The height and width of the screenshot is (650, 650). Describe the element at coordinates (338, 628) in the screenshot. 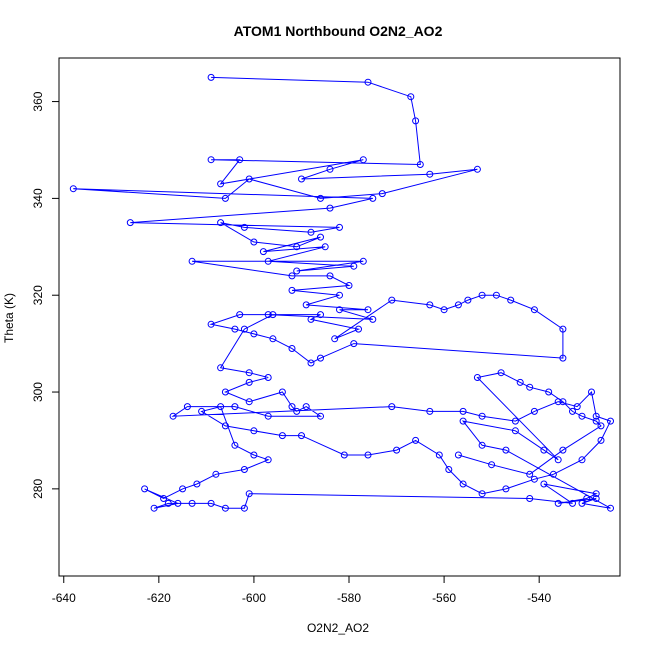

I see `x-axis-label: O2N2_AO2` at that location.